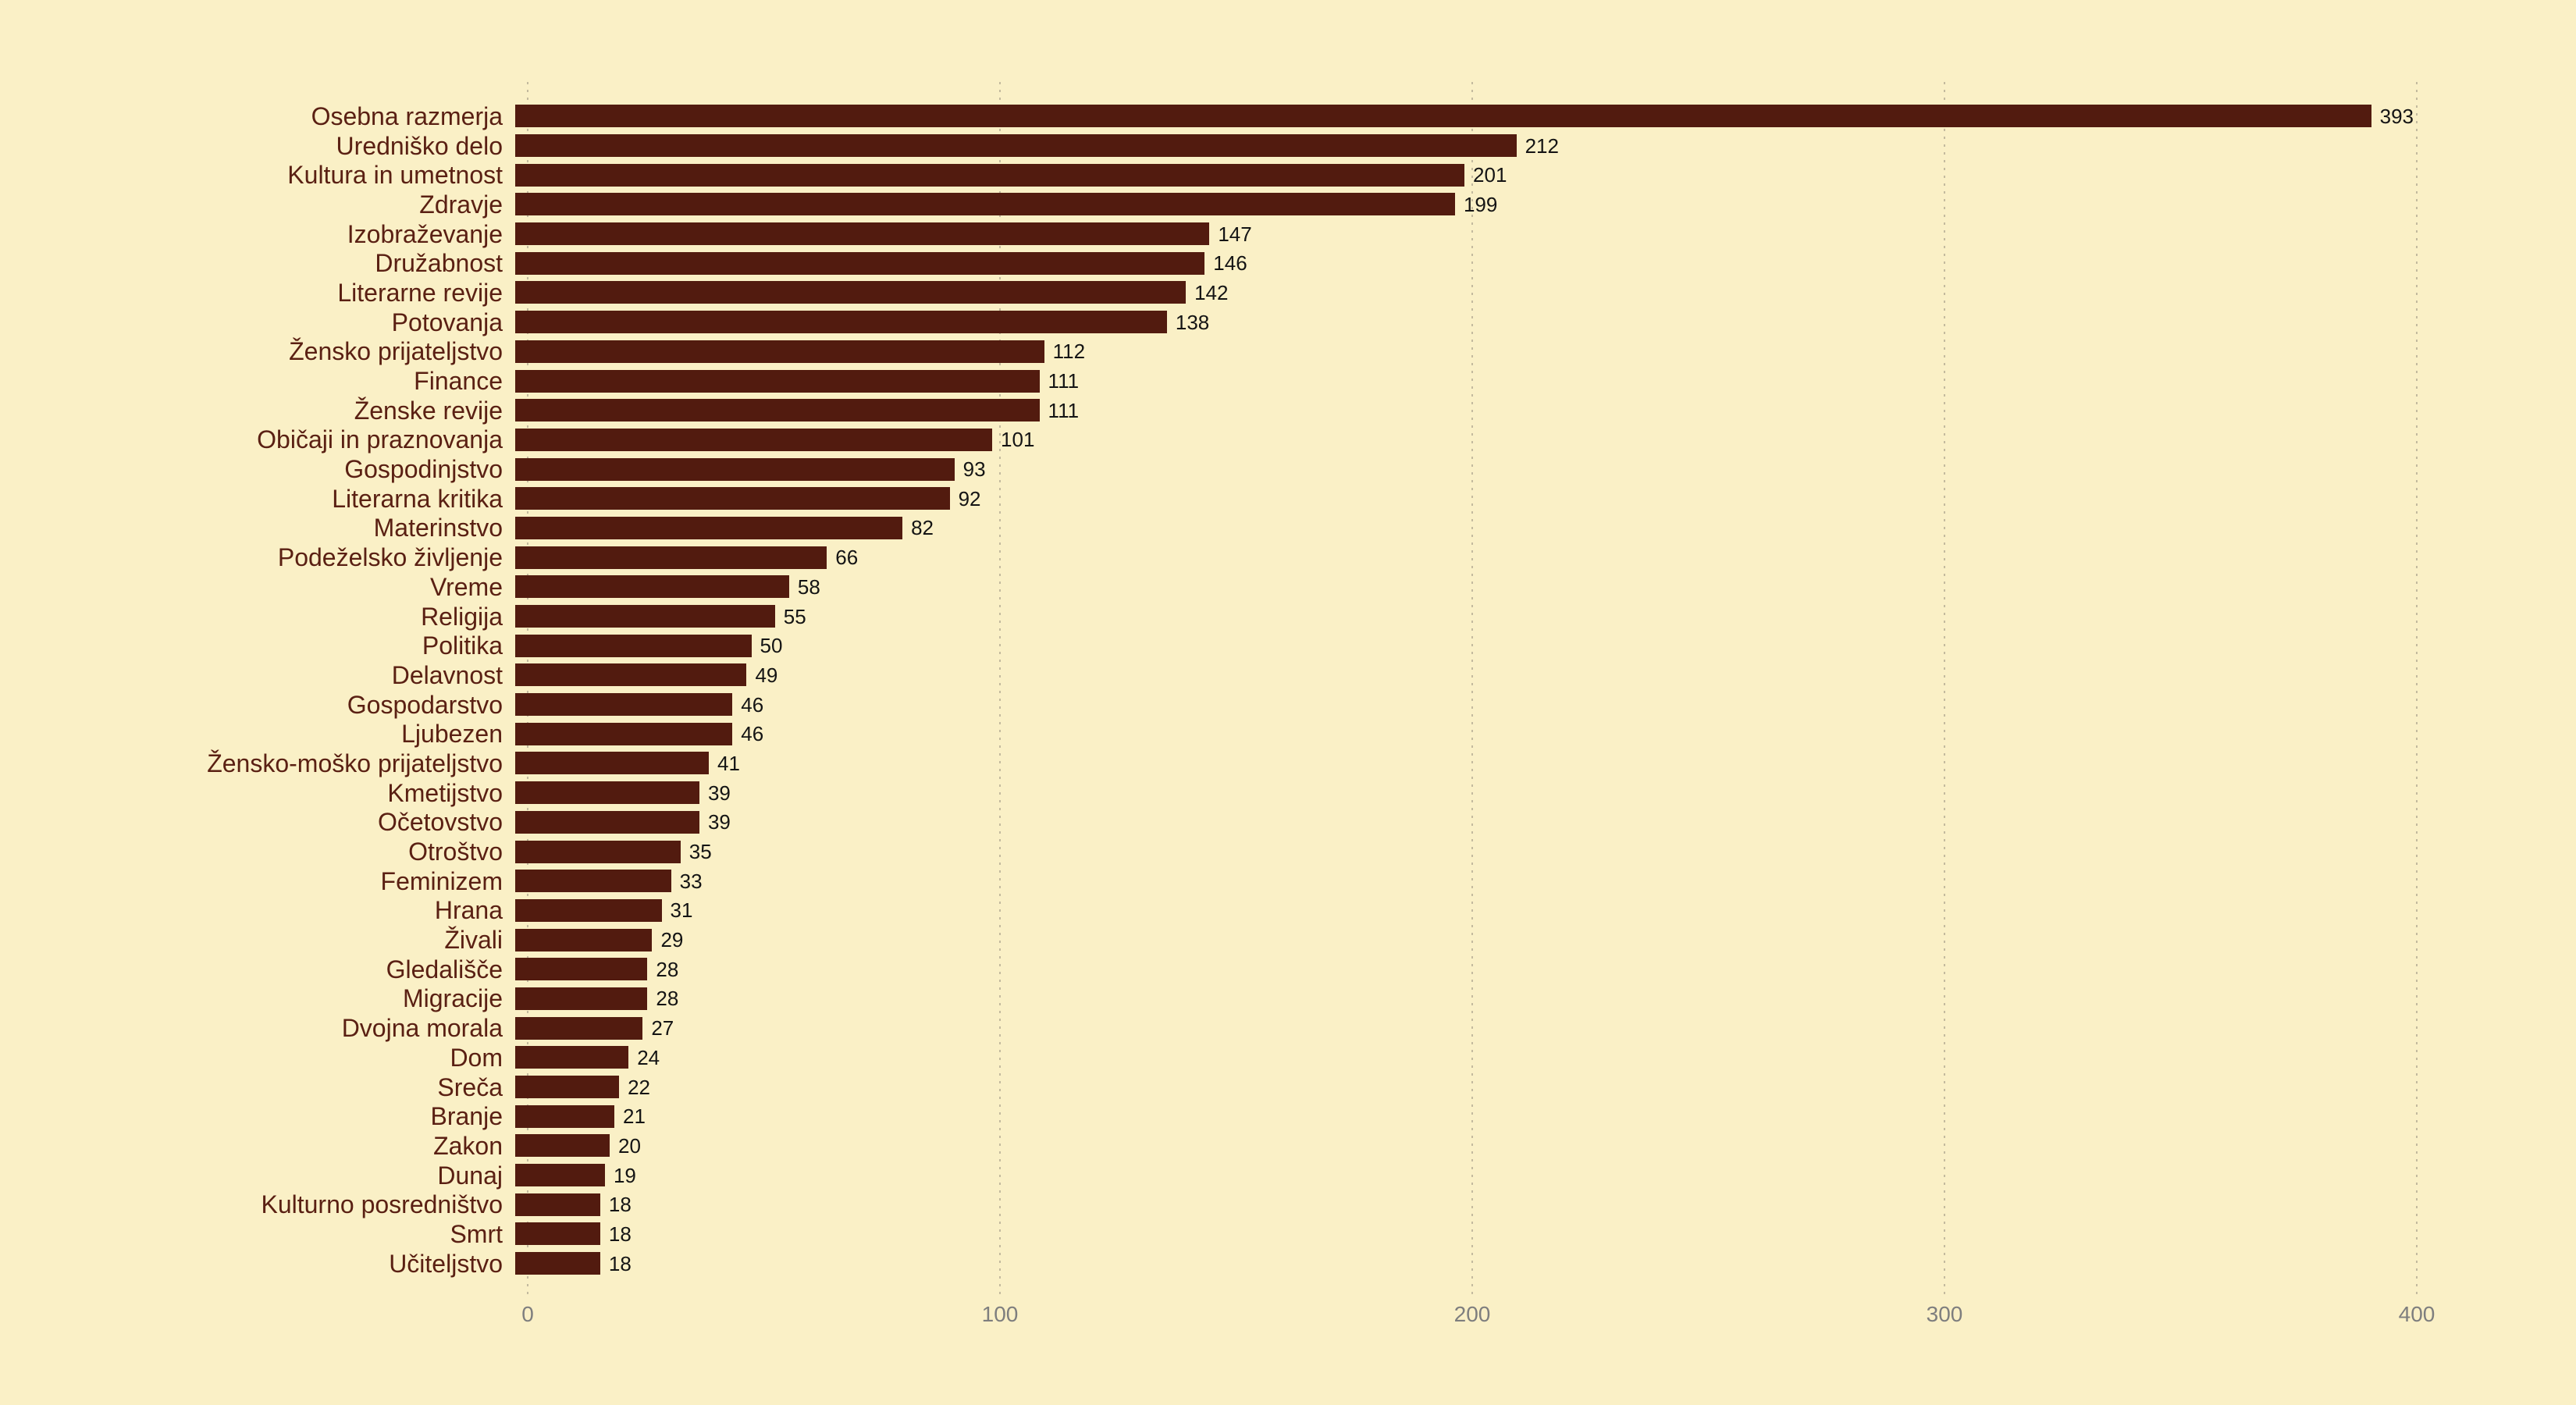 This screenshot has width=2576, height=1405. What do you see at coordinates (429, 411) in the screenshot?
I see `category-label: Ženske revije` at bounding box center [429, 411].